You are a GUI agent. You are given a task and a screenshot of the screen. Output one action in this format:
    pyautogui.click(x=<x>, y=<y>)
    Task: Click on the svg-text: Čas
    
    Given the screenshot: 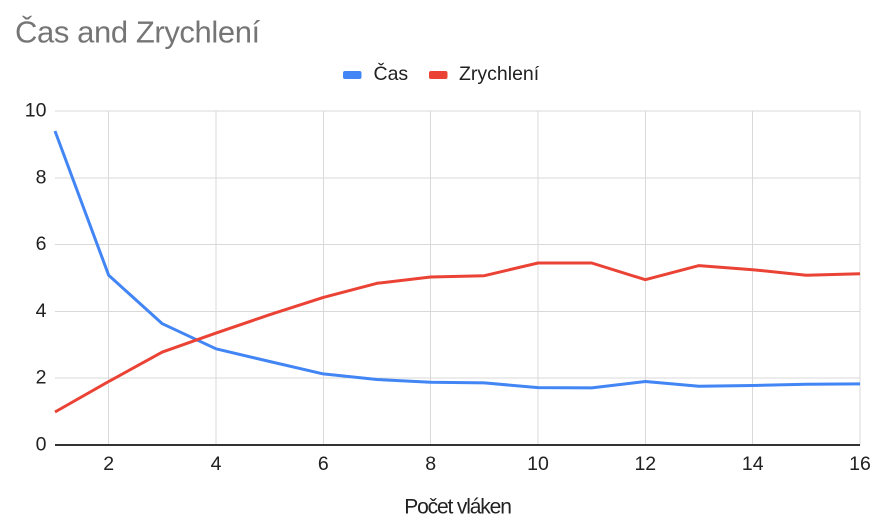 What is the action you would take?
    pyautogui.click(x=391, y=73)
    